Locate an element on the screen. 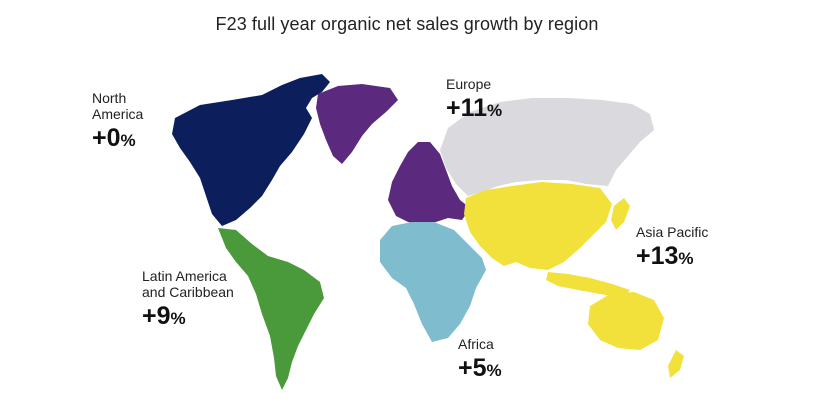 This screenshot has width=814, height=402. region-asia-pacific is located at coordinates (538, 226).